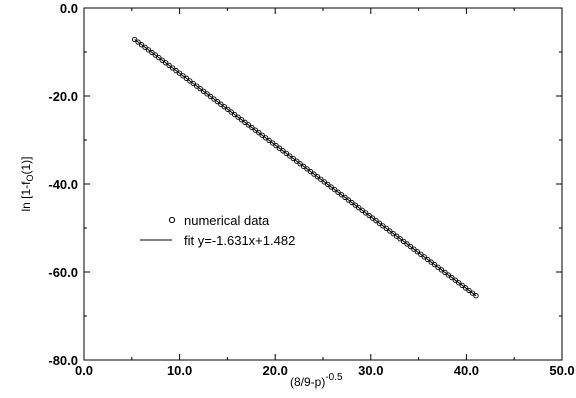  What do you see at coordinates (275, 370) in the screenshot?
I see `x-tick-label: 20.0` at bounding box center [275, 370].